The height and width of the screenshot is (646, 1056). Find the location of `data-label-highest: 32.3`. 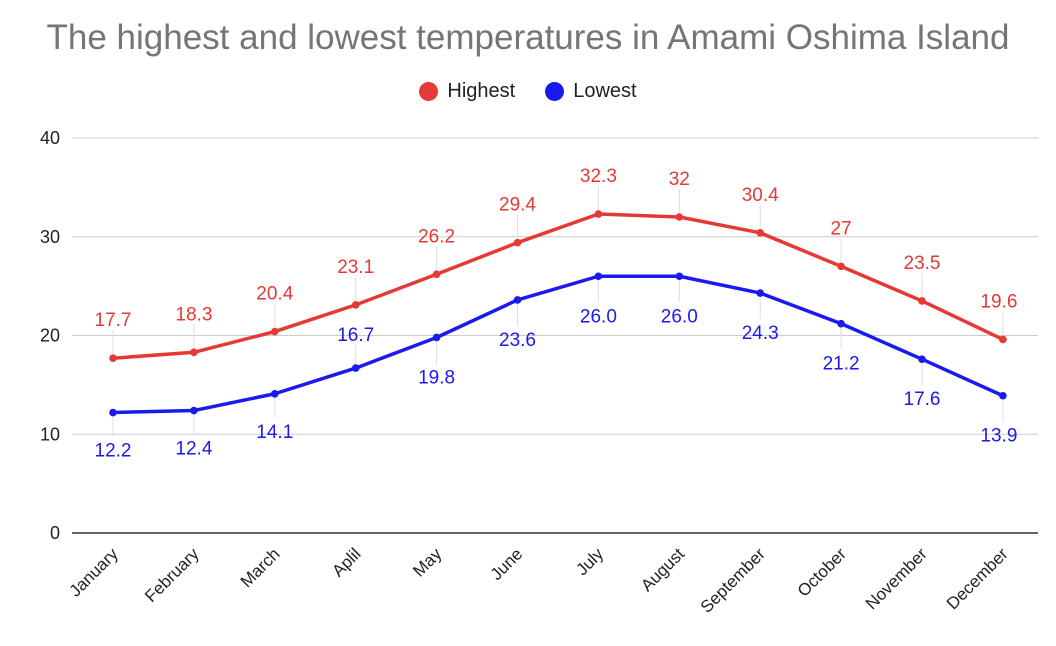

data-label-highest: 32.3 is located at coordinates (598, 176).